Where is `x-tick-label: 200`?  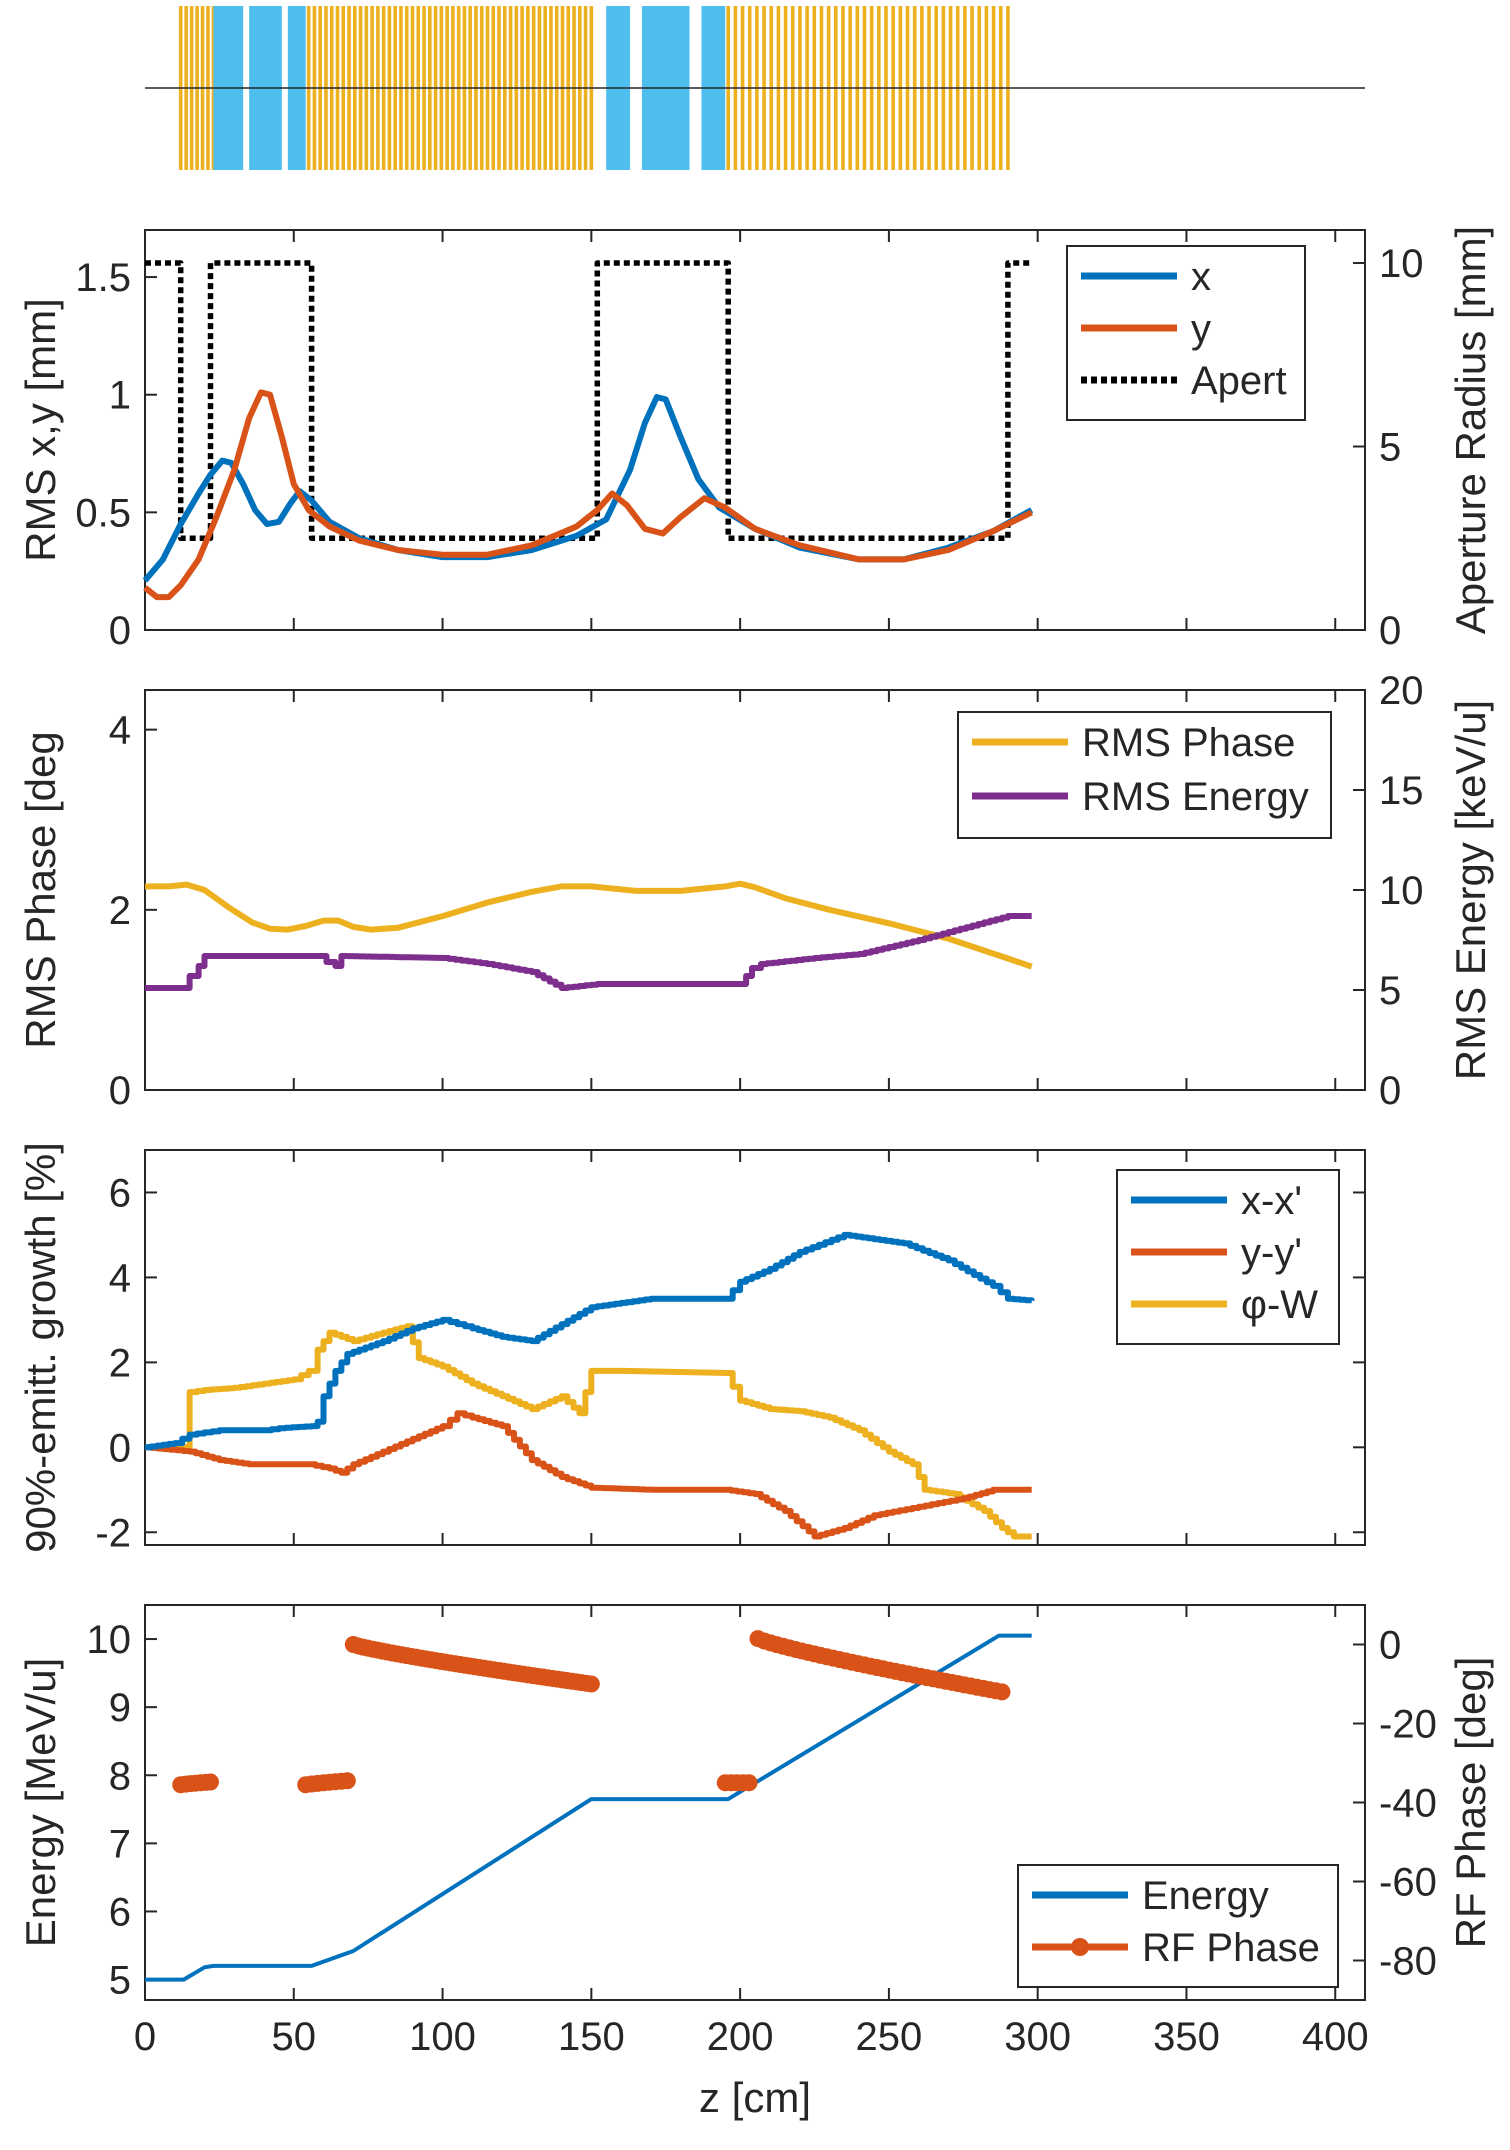 x-tick-label: 200 is located at coordinates (740, 2037).